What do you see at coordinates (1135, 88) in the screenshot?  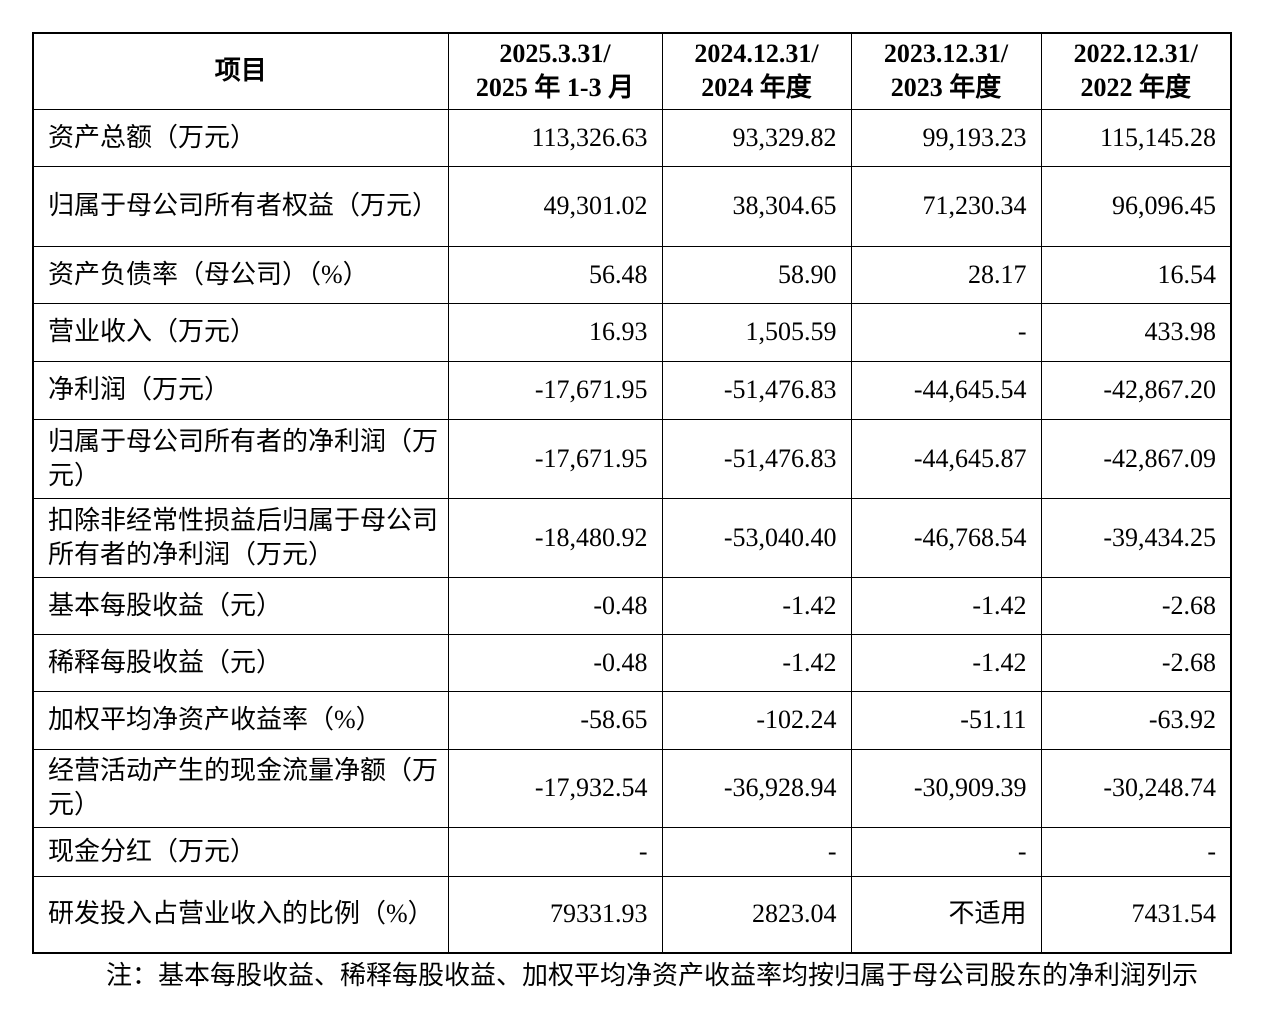 I see `header-line: 2022 年度` at bounding box center [1135, 88].